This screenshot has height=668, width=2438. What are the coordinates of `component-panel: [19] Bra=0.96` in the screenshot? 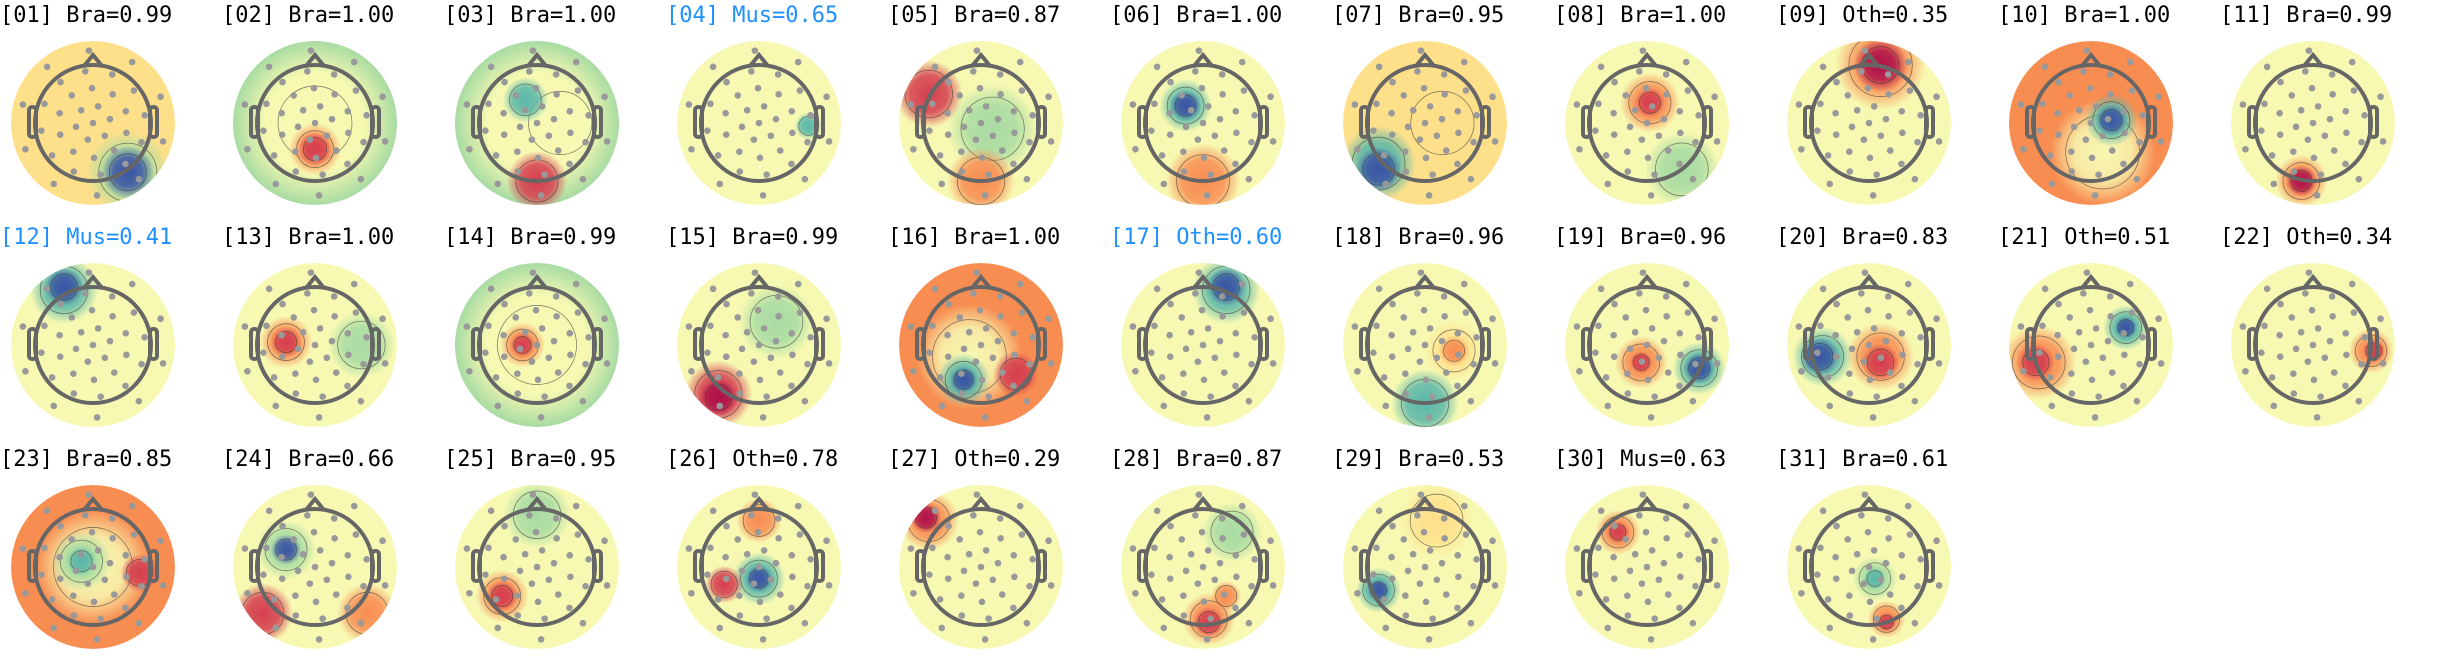 It's located at (1665, 335).